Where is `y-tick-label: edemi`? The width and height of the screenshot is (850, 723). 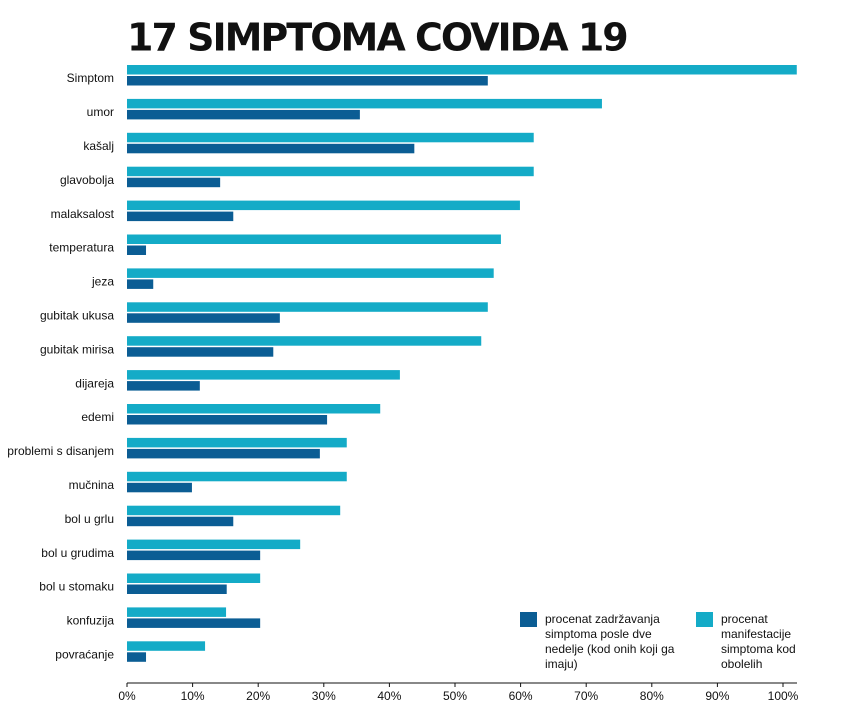 y-tick-label: edemi is located at coordinates (97, 417).